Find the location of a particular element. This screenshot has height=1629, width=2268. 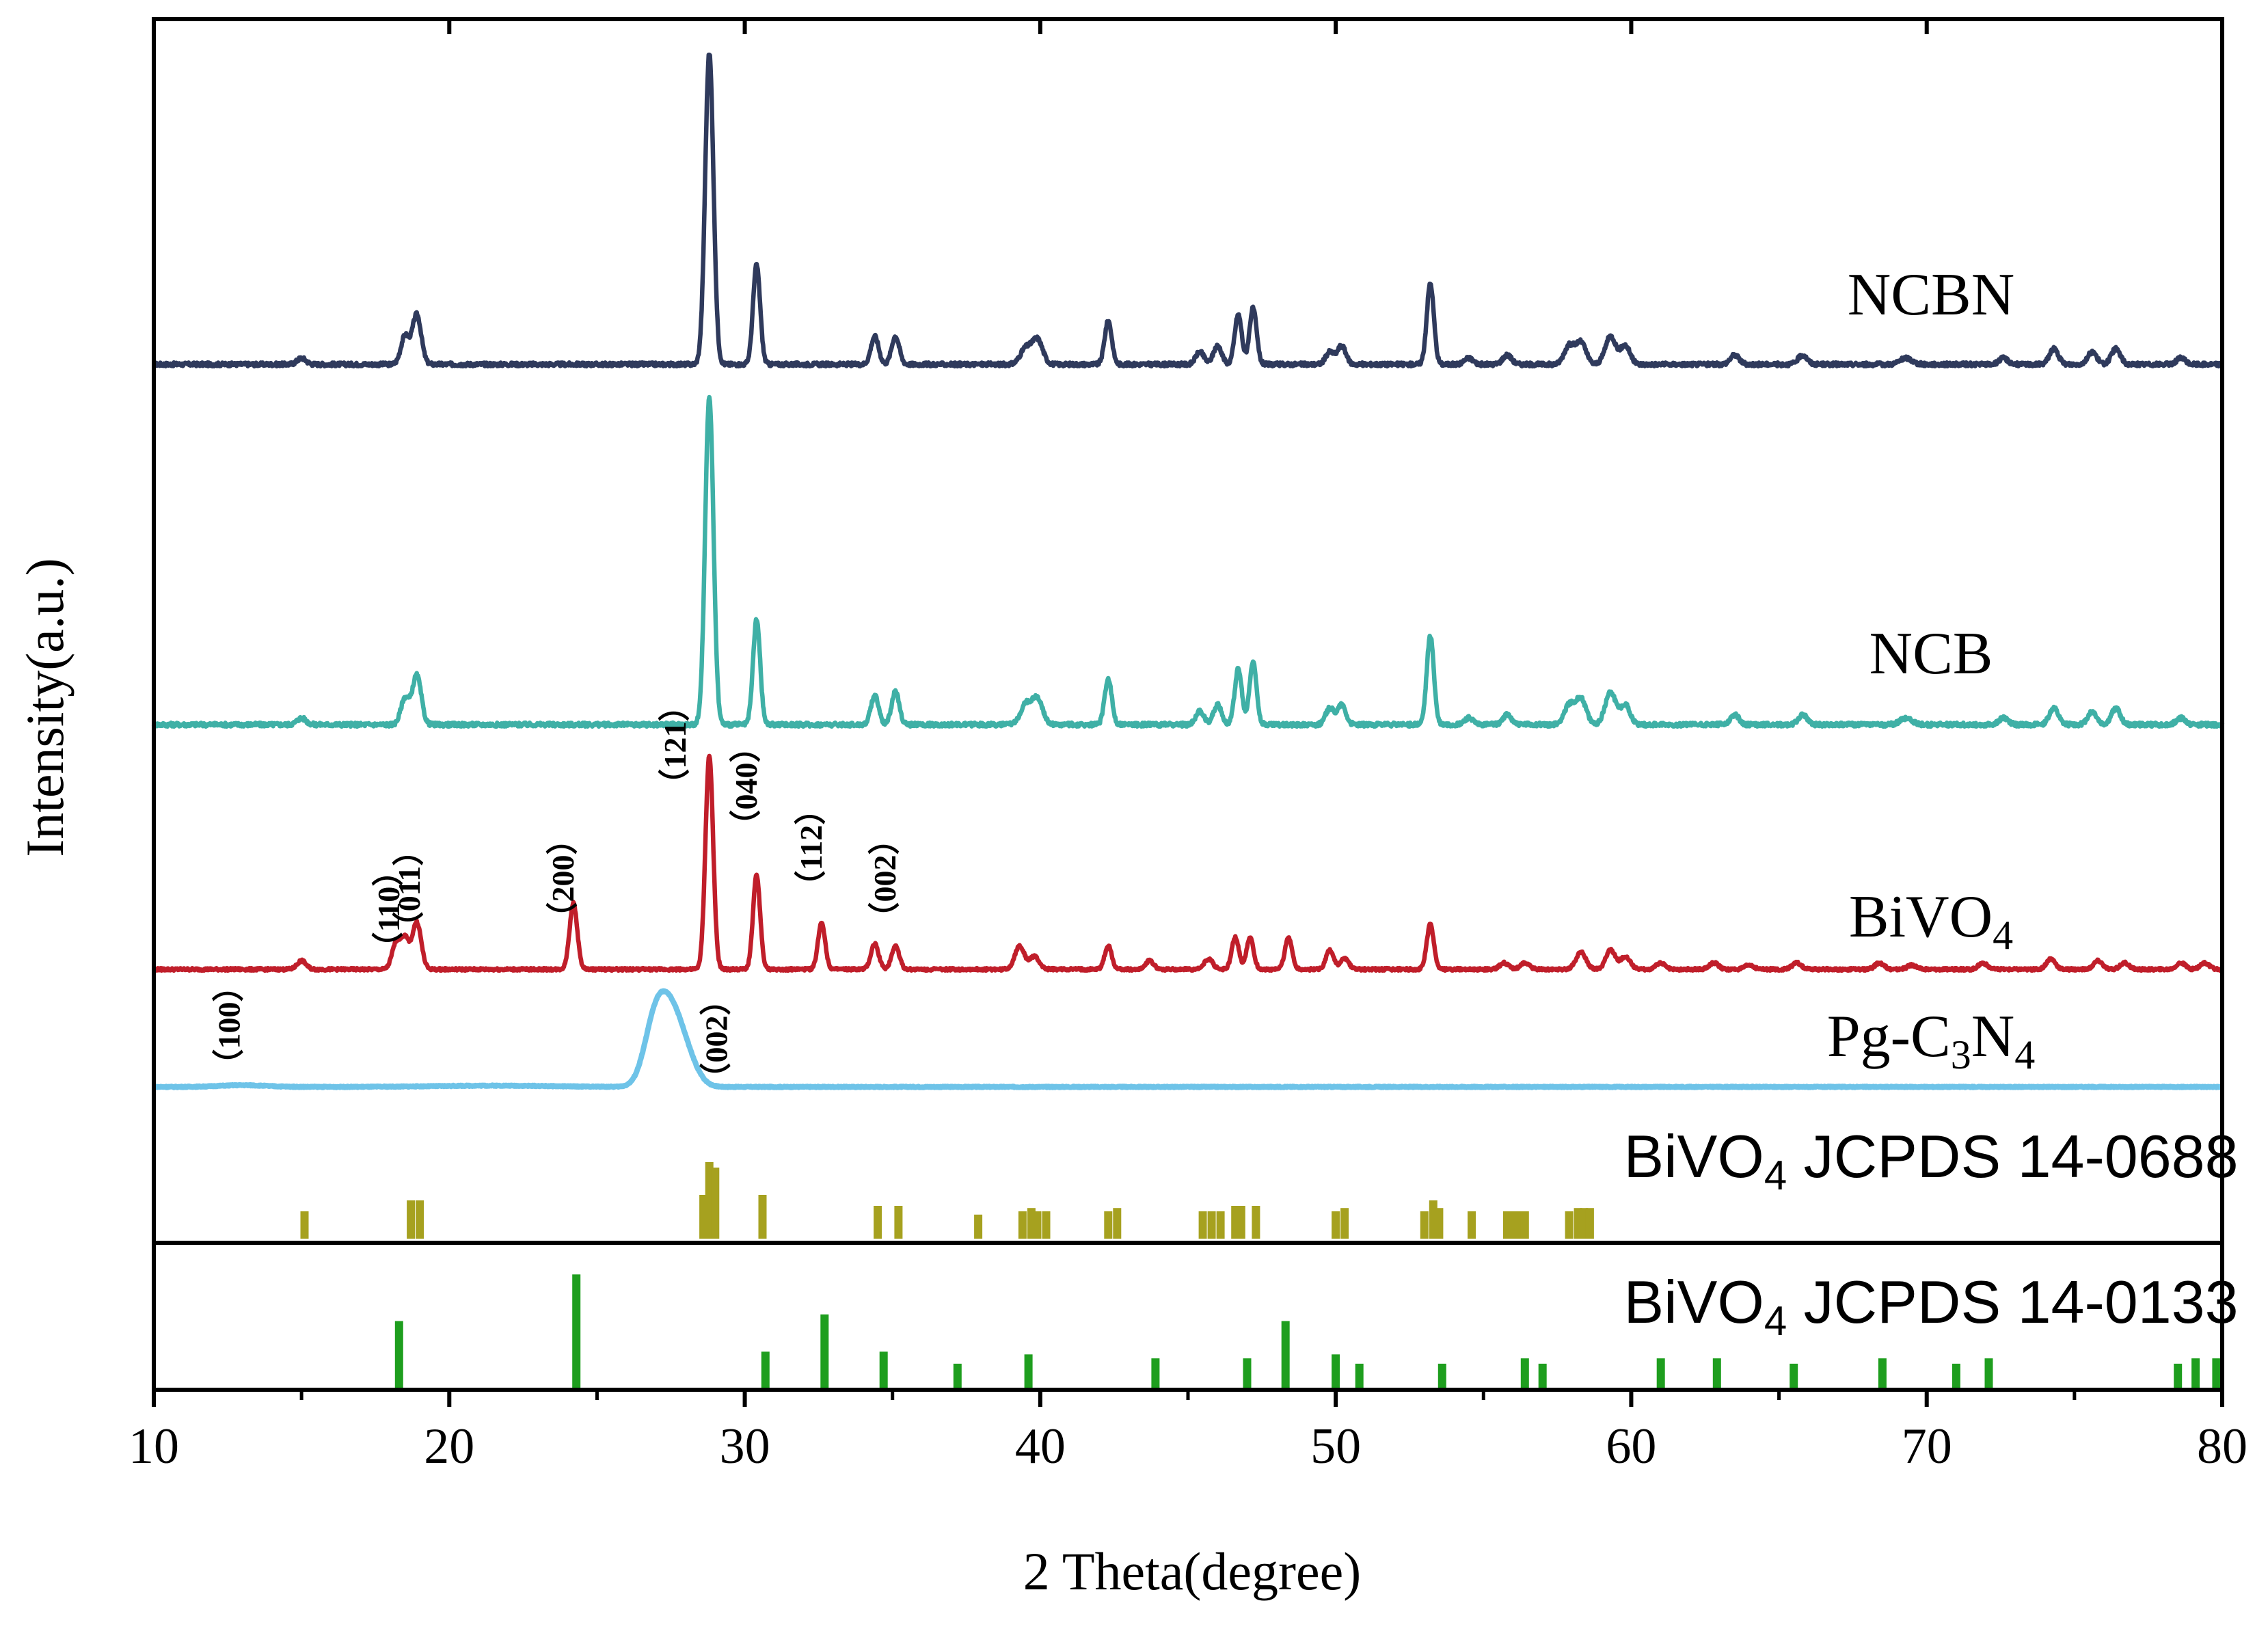

hkl-annotation: （100） is located at coordinates (228, 1026).